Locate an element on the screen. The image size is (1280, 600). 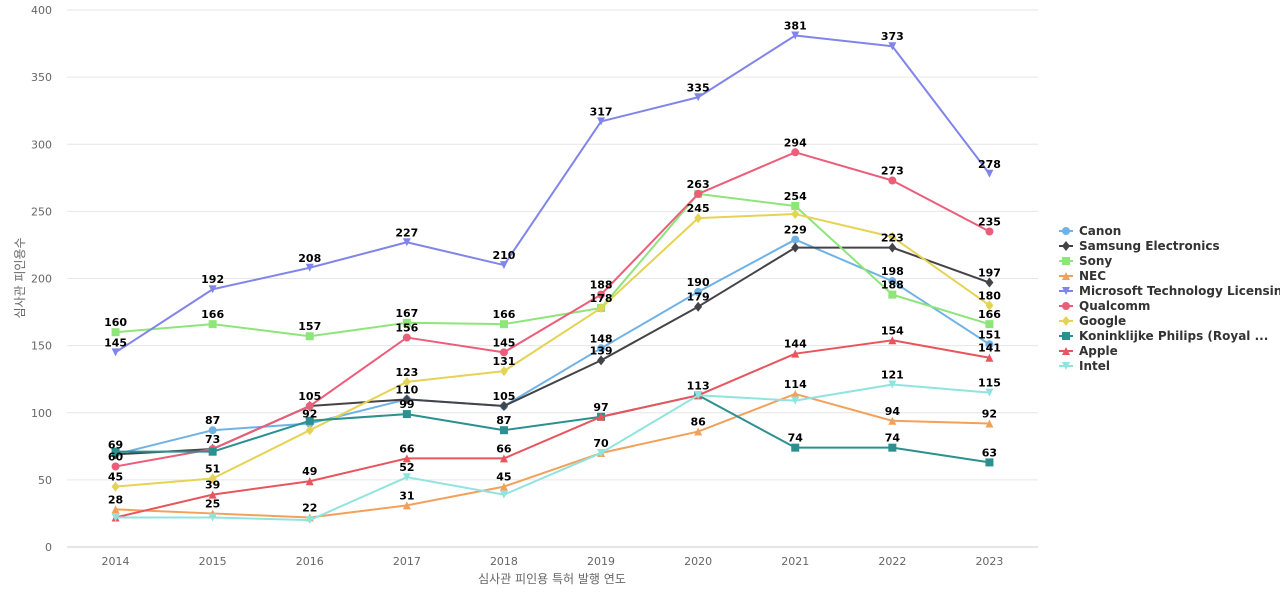
legend-item: Sony is located at coordinates (1085, 261).